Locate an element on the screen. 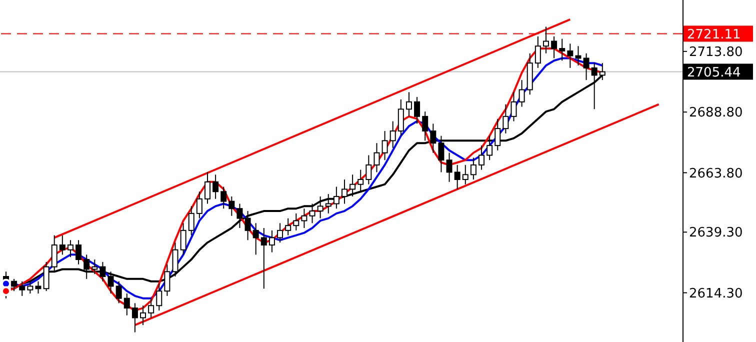 This screenshot has height=342, width=756. ref-line-label: 2705.44 is located at coordinates (714, 73).